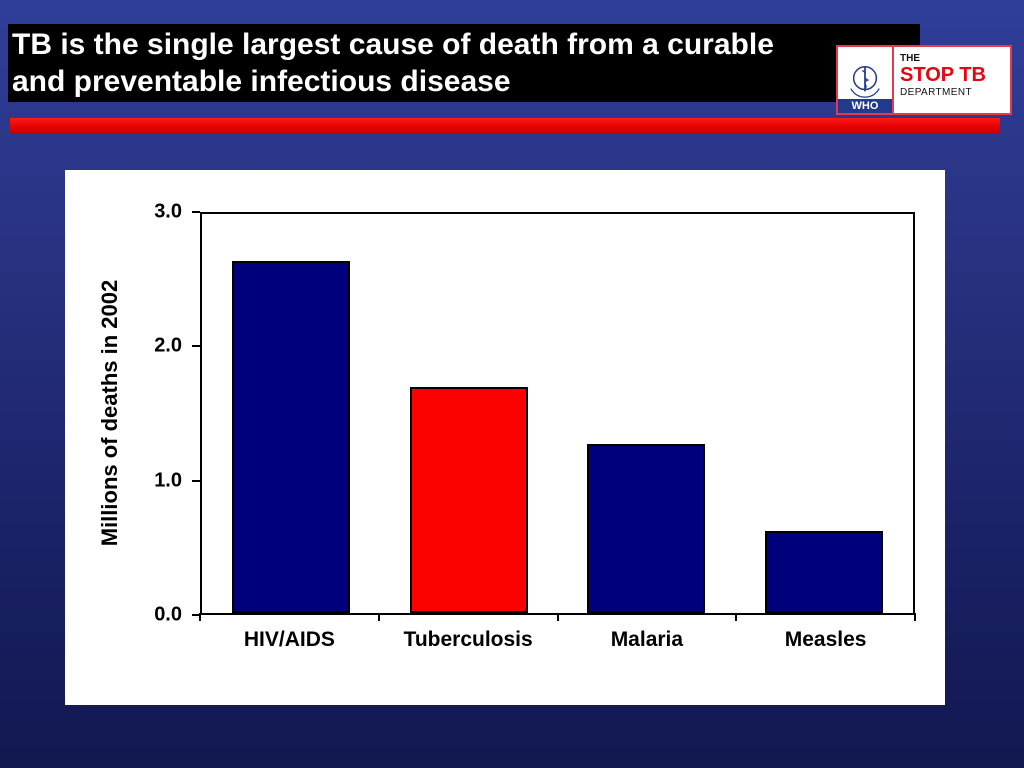 The image size is (1024, 768). What do you see at coordinates (646, 528) in the screenshot?
I see `bar-malaria` at bounding box center [646, 528].